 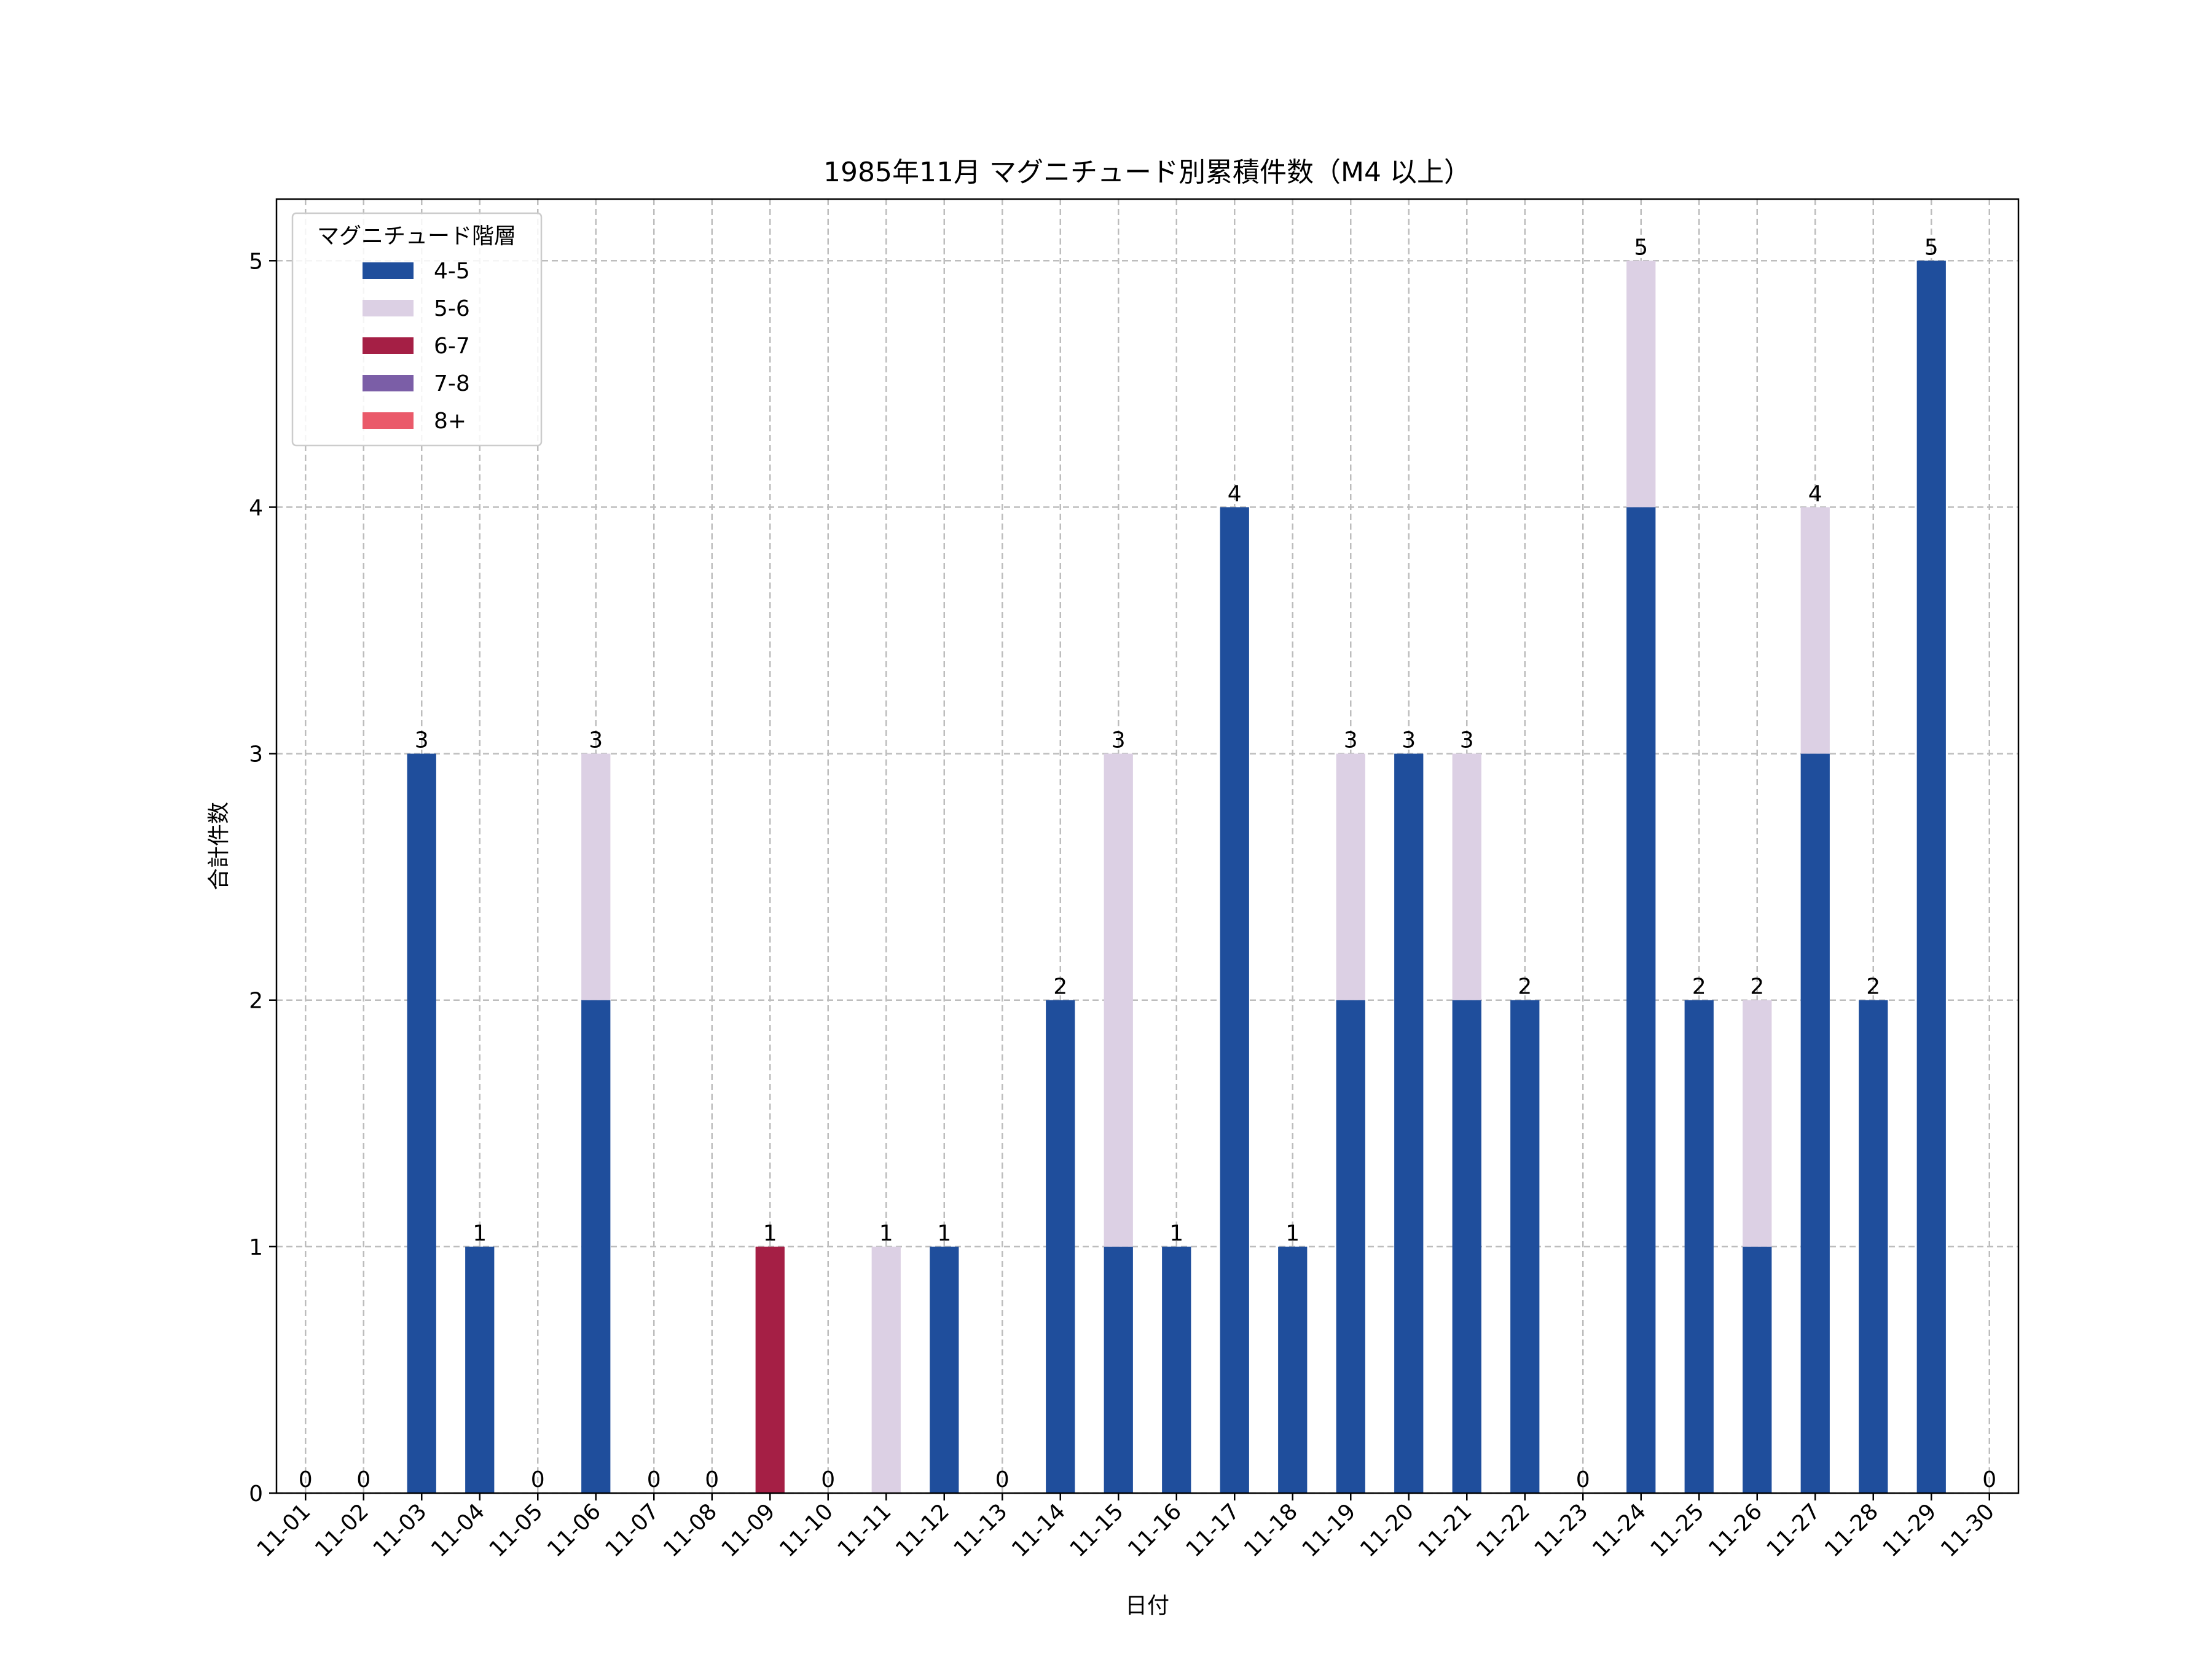 What do you see at coordinates (452, 383) in the screenshot?
I see `legend-label: 7-8` at bounding box center [452, 383].